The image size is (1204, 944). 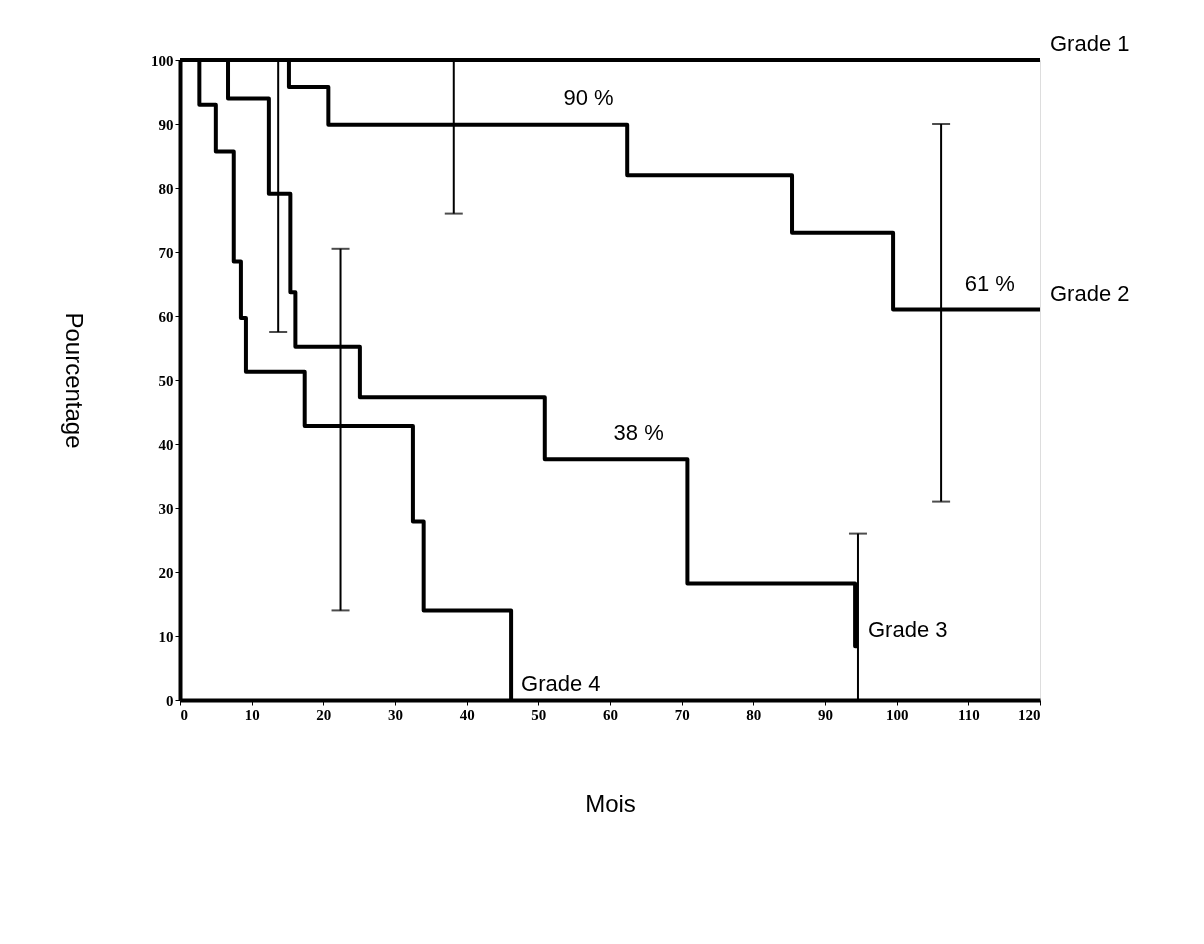 What do you see at coordinates (610, 714) in the screenshot?
I see `x-tick-label: 60` at bounding box center [610, 714].